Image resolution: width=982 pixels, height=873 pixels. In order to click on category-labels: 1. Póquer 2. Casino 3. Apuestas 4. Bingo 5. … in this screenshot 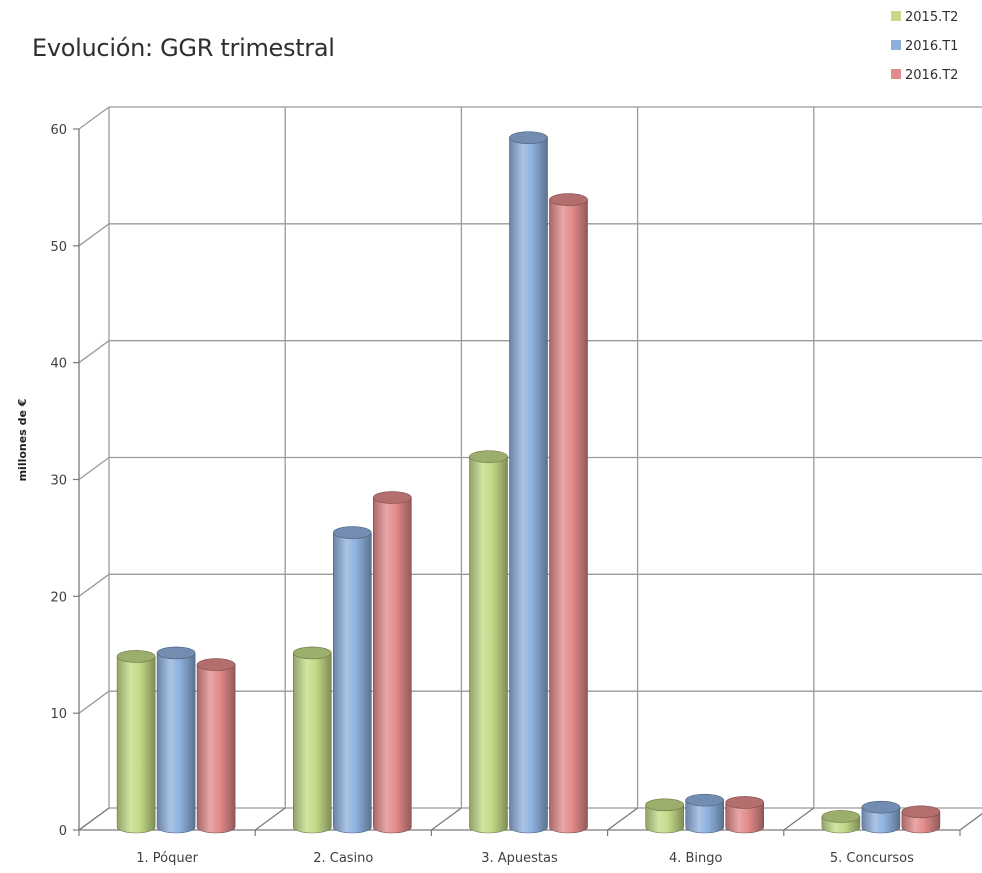, I will do `click(525, 858)`.